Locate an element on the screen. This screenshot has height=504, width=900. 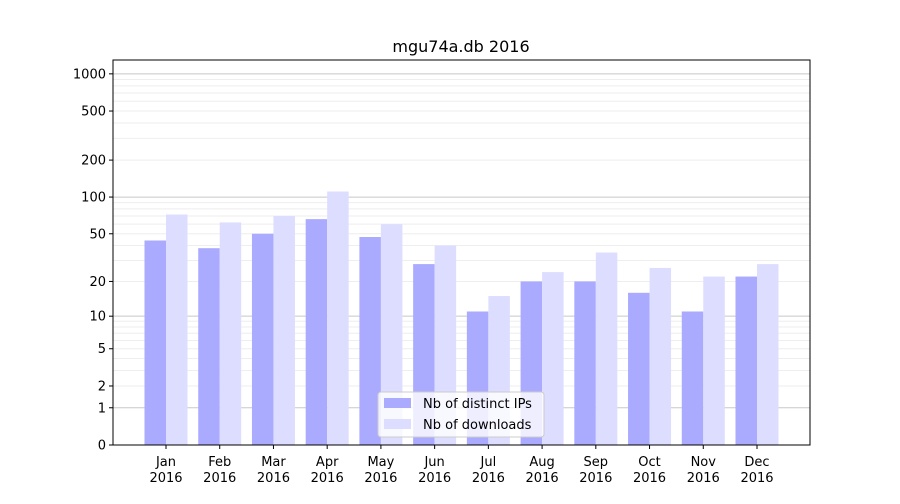
x-tick-label-month: May is located at coordinates (380, 462).